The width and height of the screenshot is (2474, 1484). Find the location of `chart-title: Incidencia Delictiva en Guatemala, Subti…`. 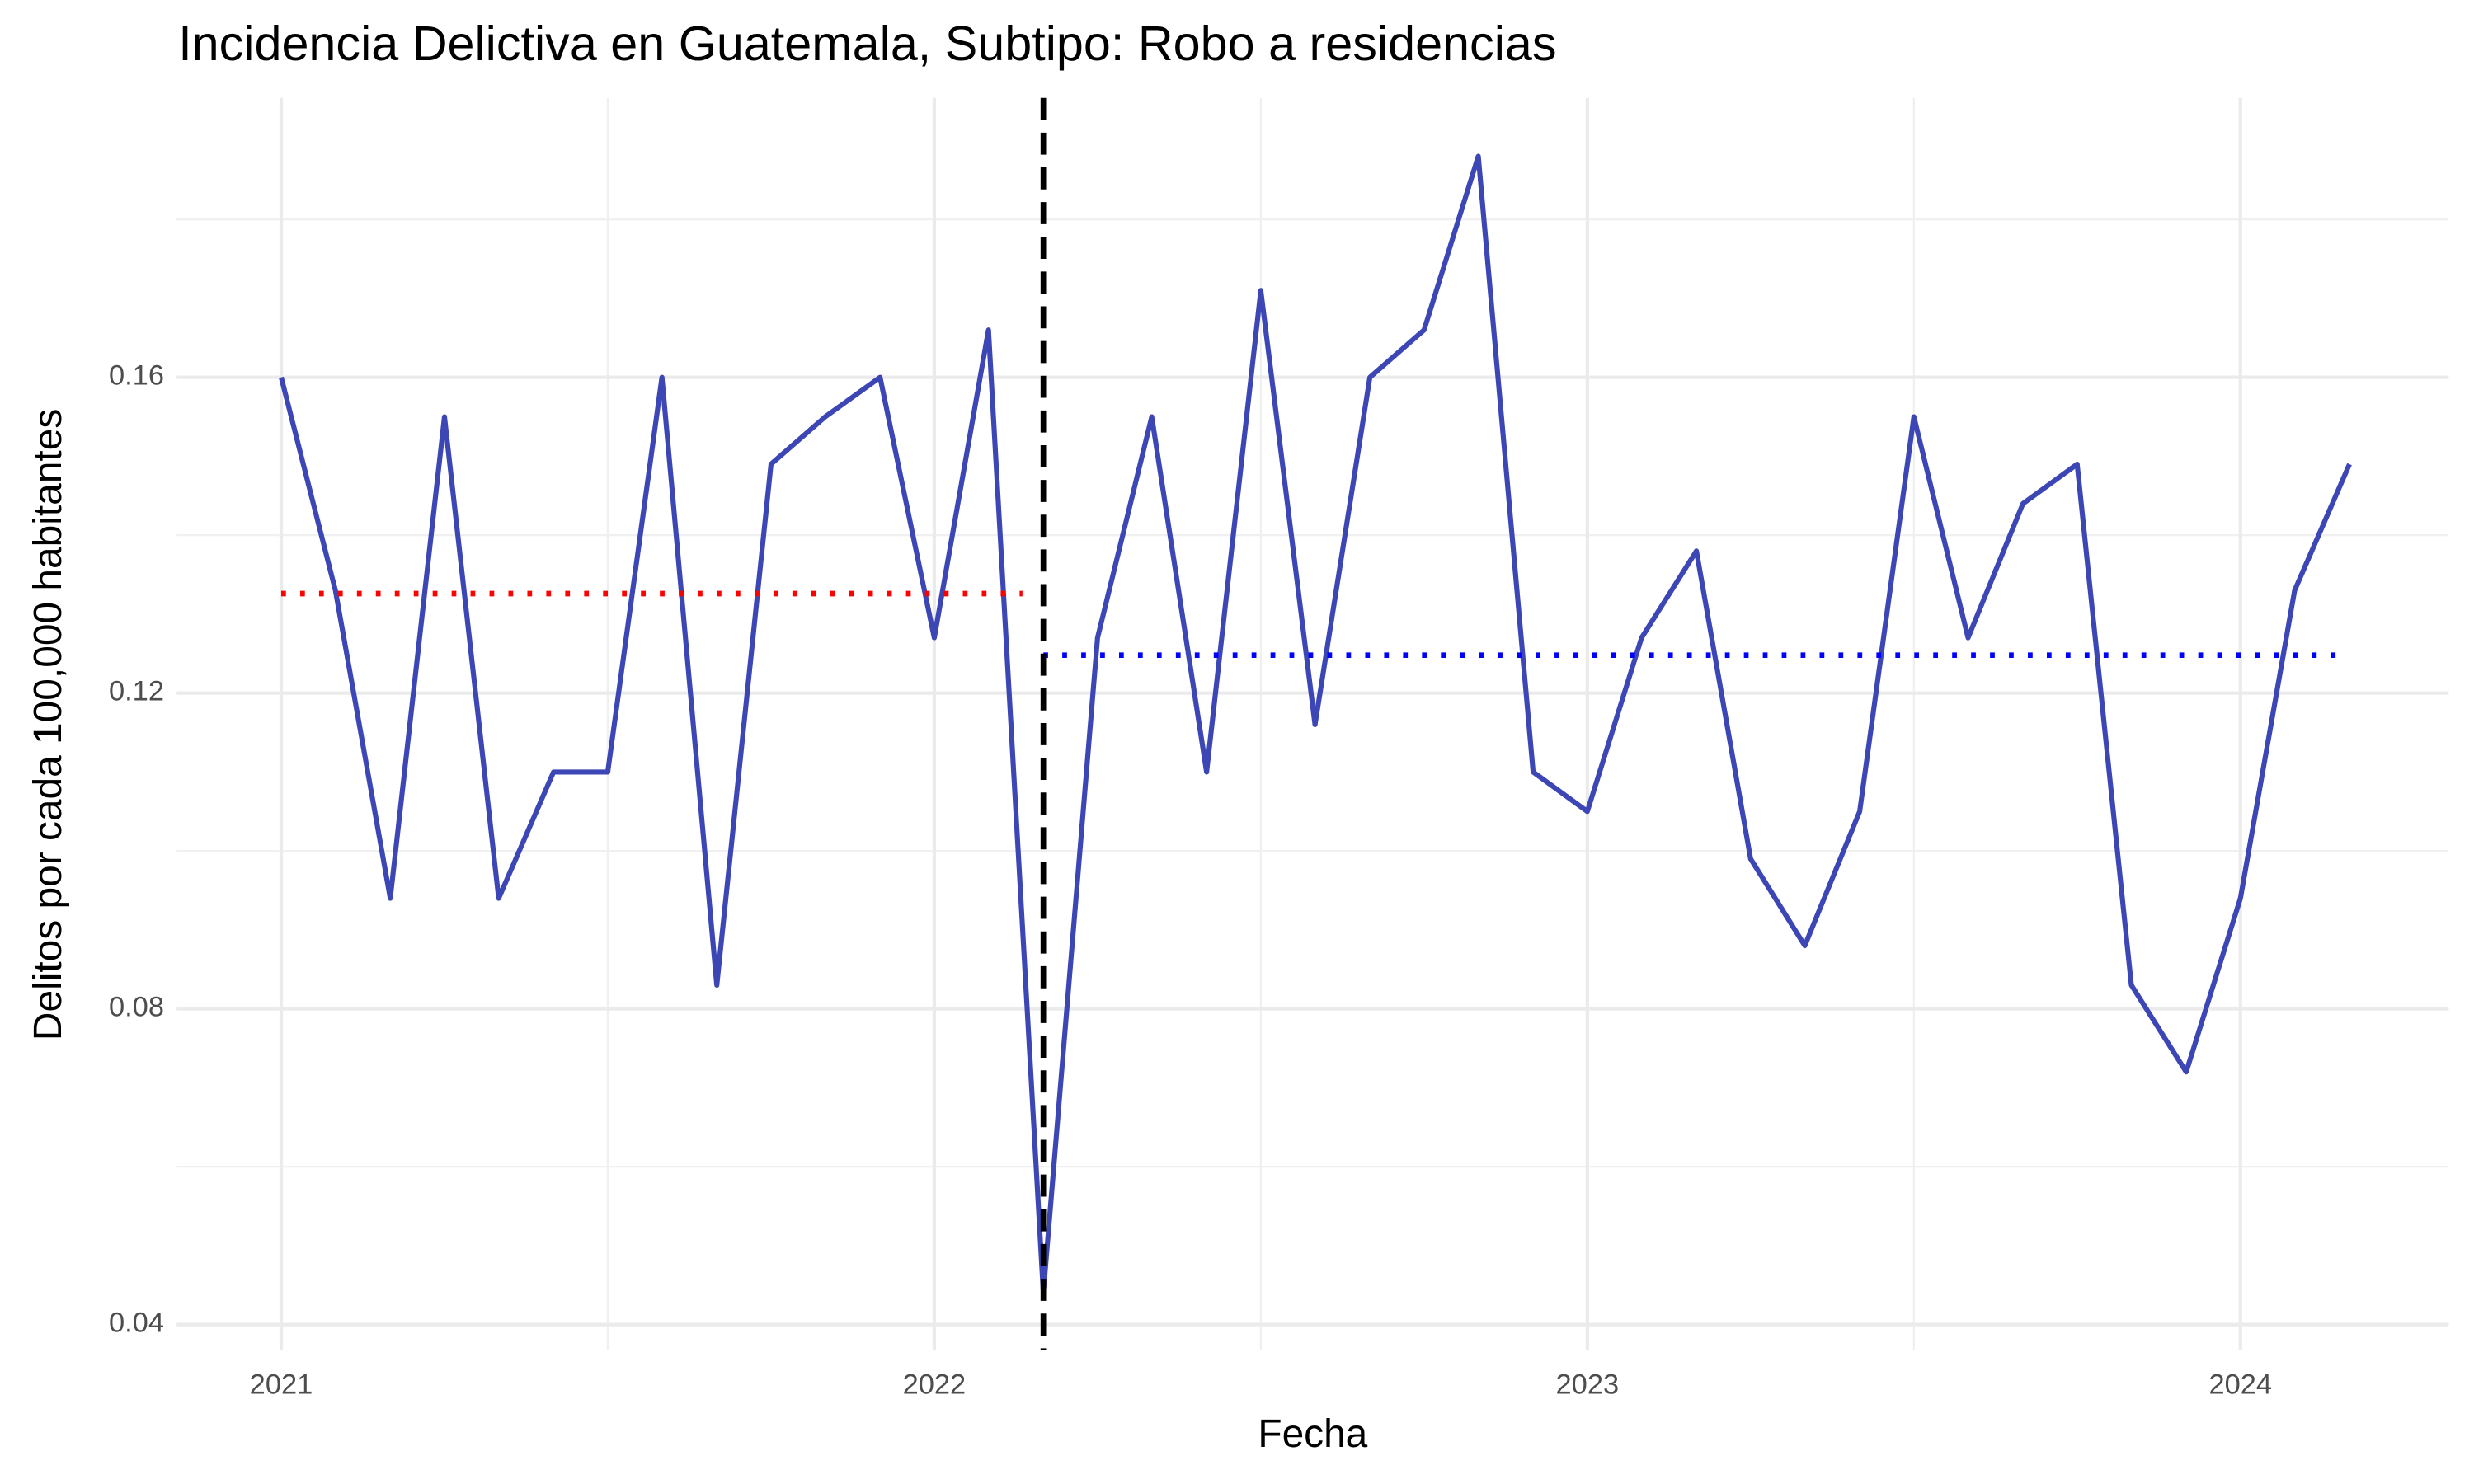

chart-title: Incidencia Delictiva en Guatemala, Subti… is located at coordinates (867, 43).